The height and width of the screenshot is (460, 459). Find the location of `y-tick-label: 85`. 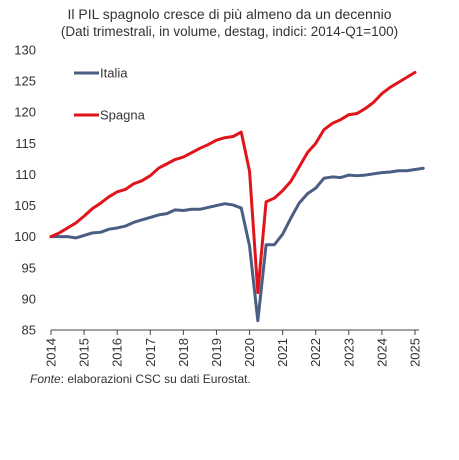

y-tick-label: 85 is located at coordinates (29, 330).